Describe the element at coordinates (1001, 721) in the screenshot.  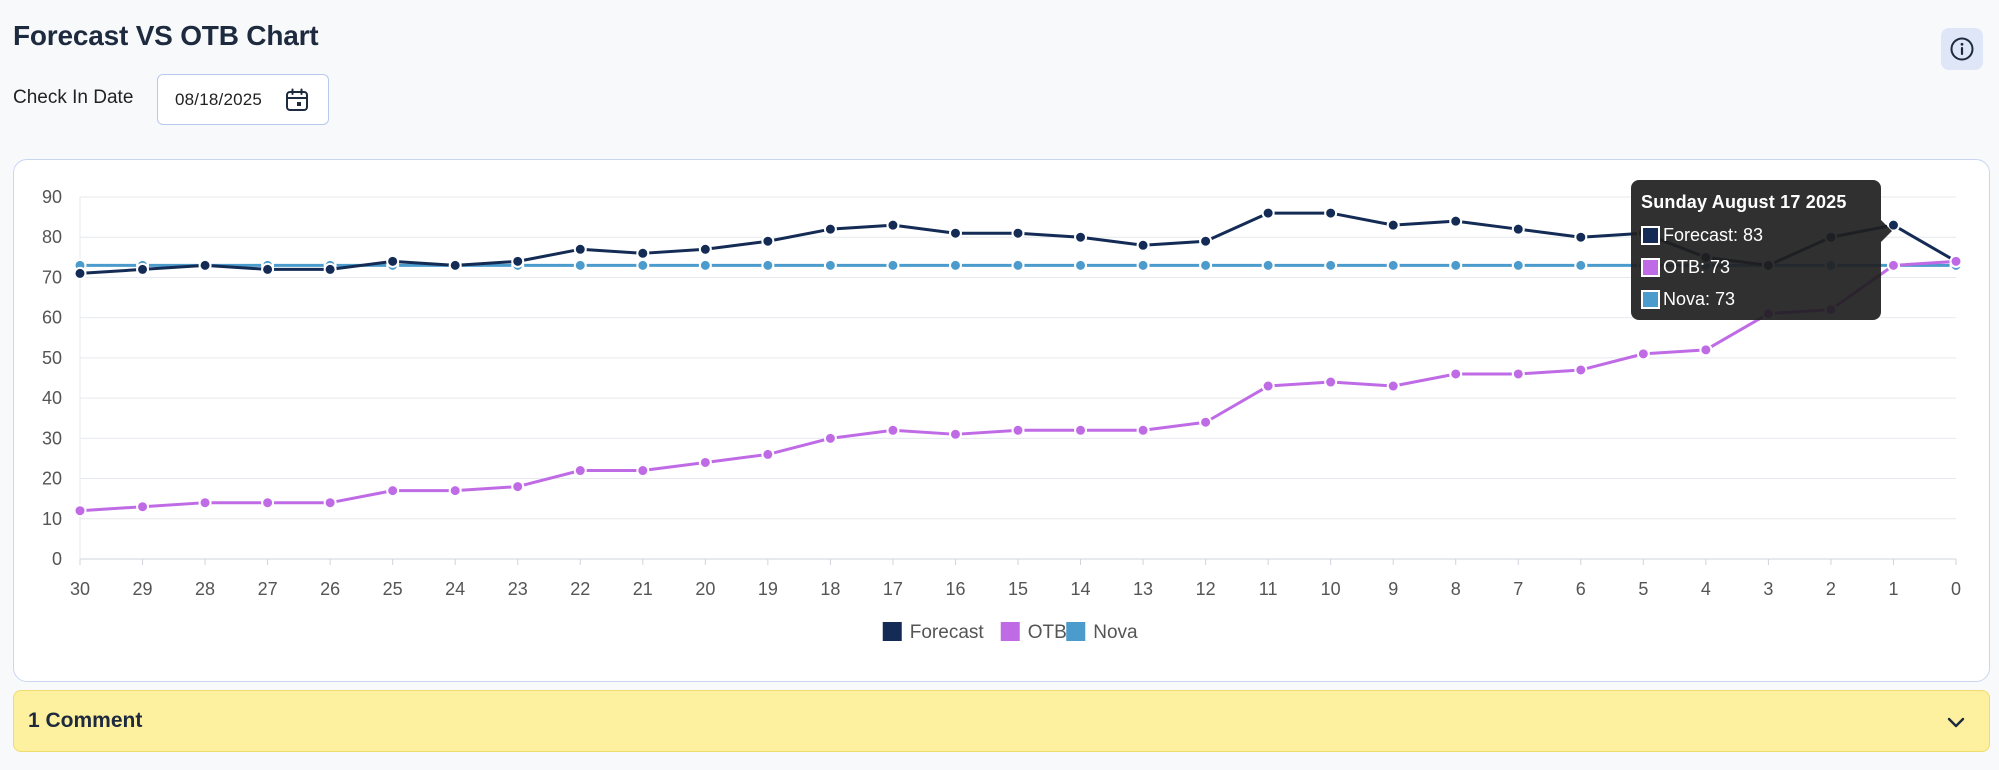
I see `comments-accordion: 1 Comment` at that location.